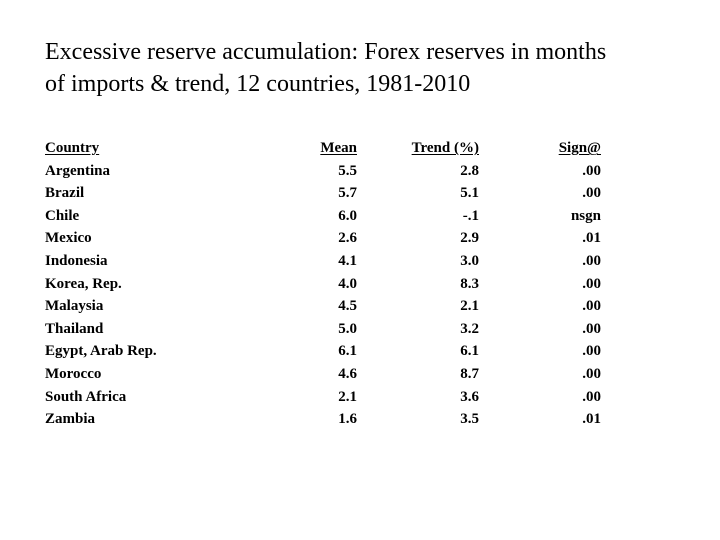 The width and height of the screenshot is (720, 540). Describe the element at coordinates (323, 351) in the screenshot. I see `table-row: Egypt, Arab Rep. 6.1 6.1 .00` at that location.